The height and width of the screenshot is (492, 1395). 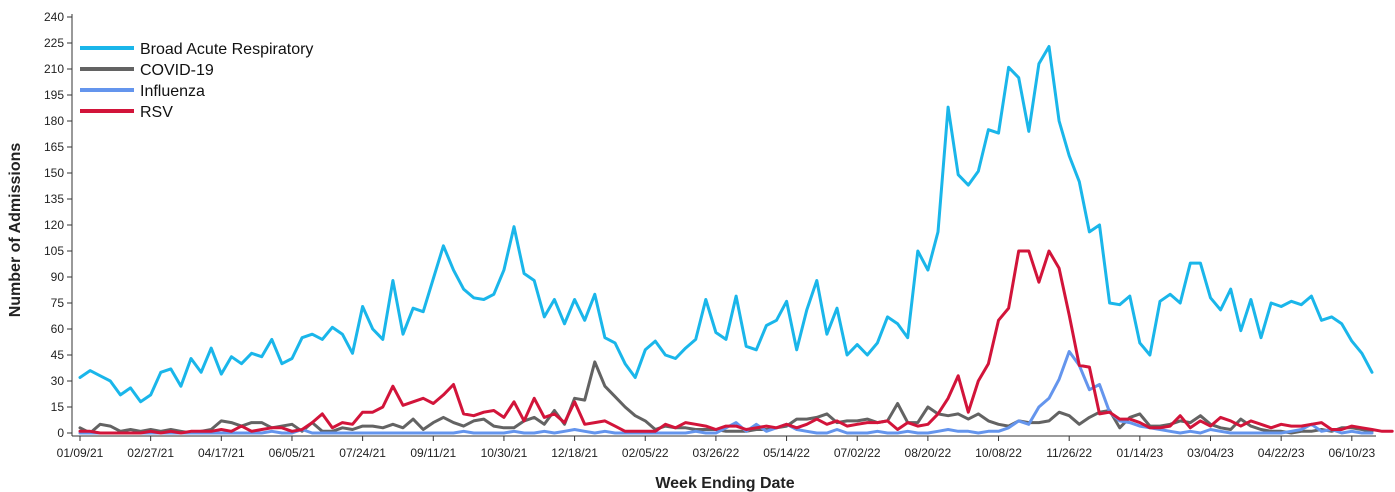 What do you see at coordinates (1069, 453) in the screenshot?
I see `x-tick-label: 11/26/22` at bounding box center [1069, 453].